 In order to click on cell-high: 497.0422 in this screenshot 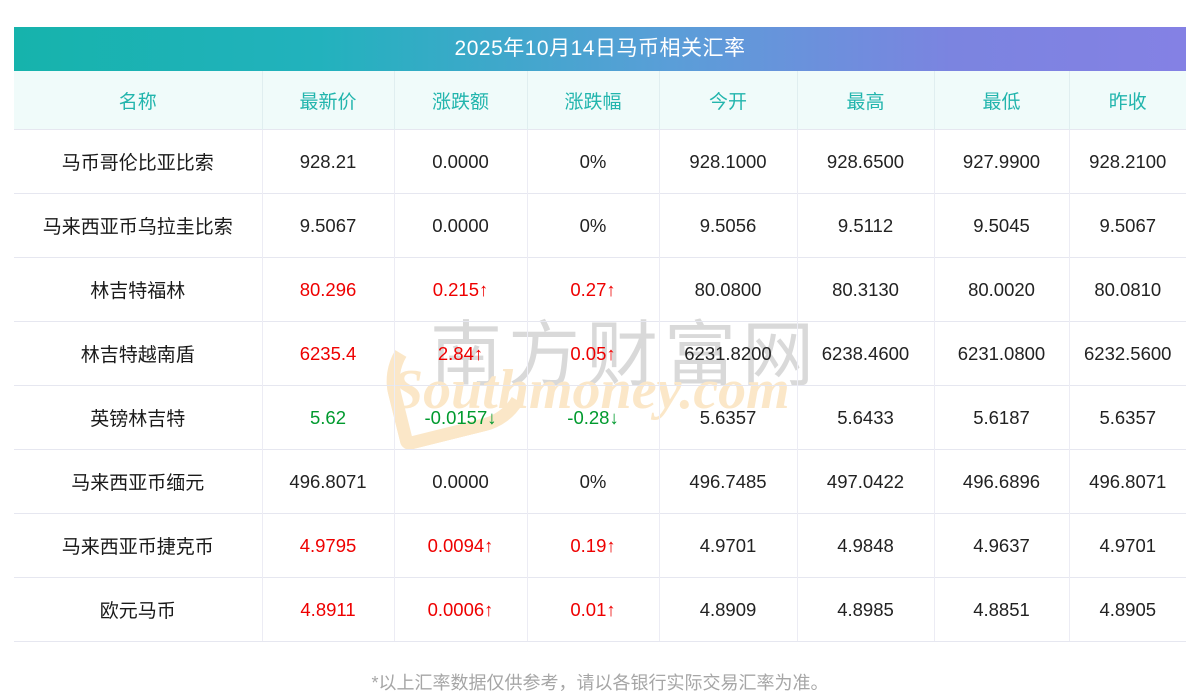, I will do `click(866, 481)`.